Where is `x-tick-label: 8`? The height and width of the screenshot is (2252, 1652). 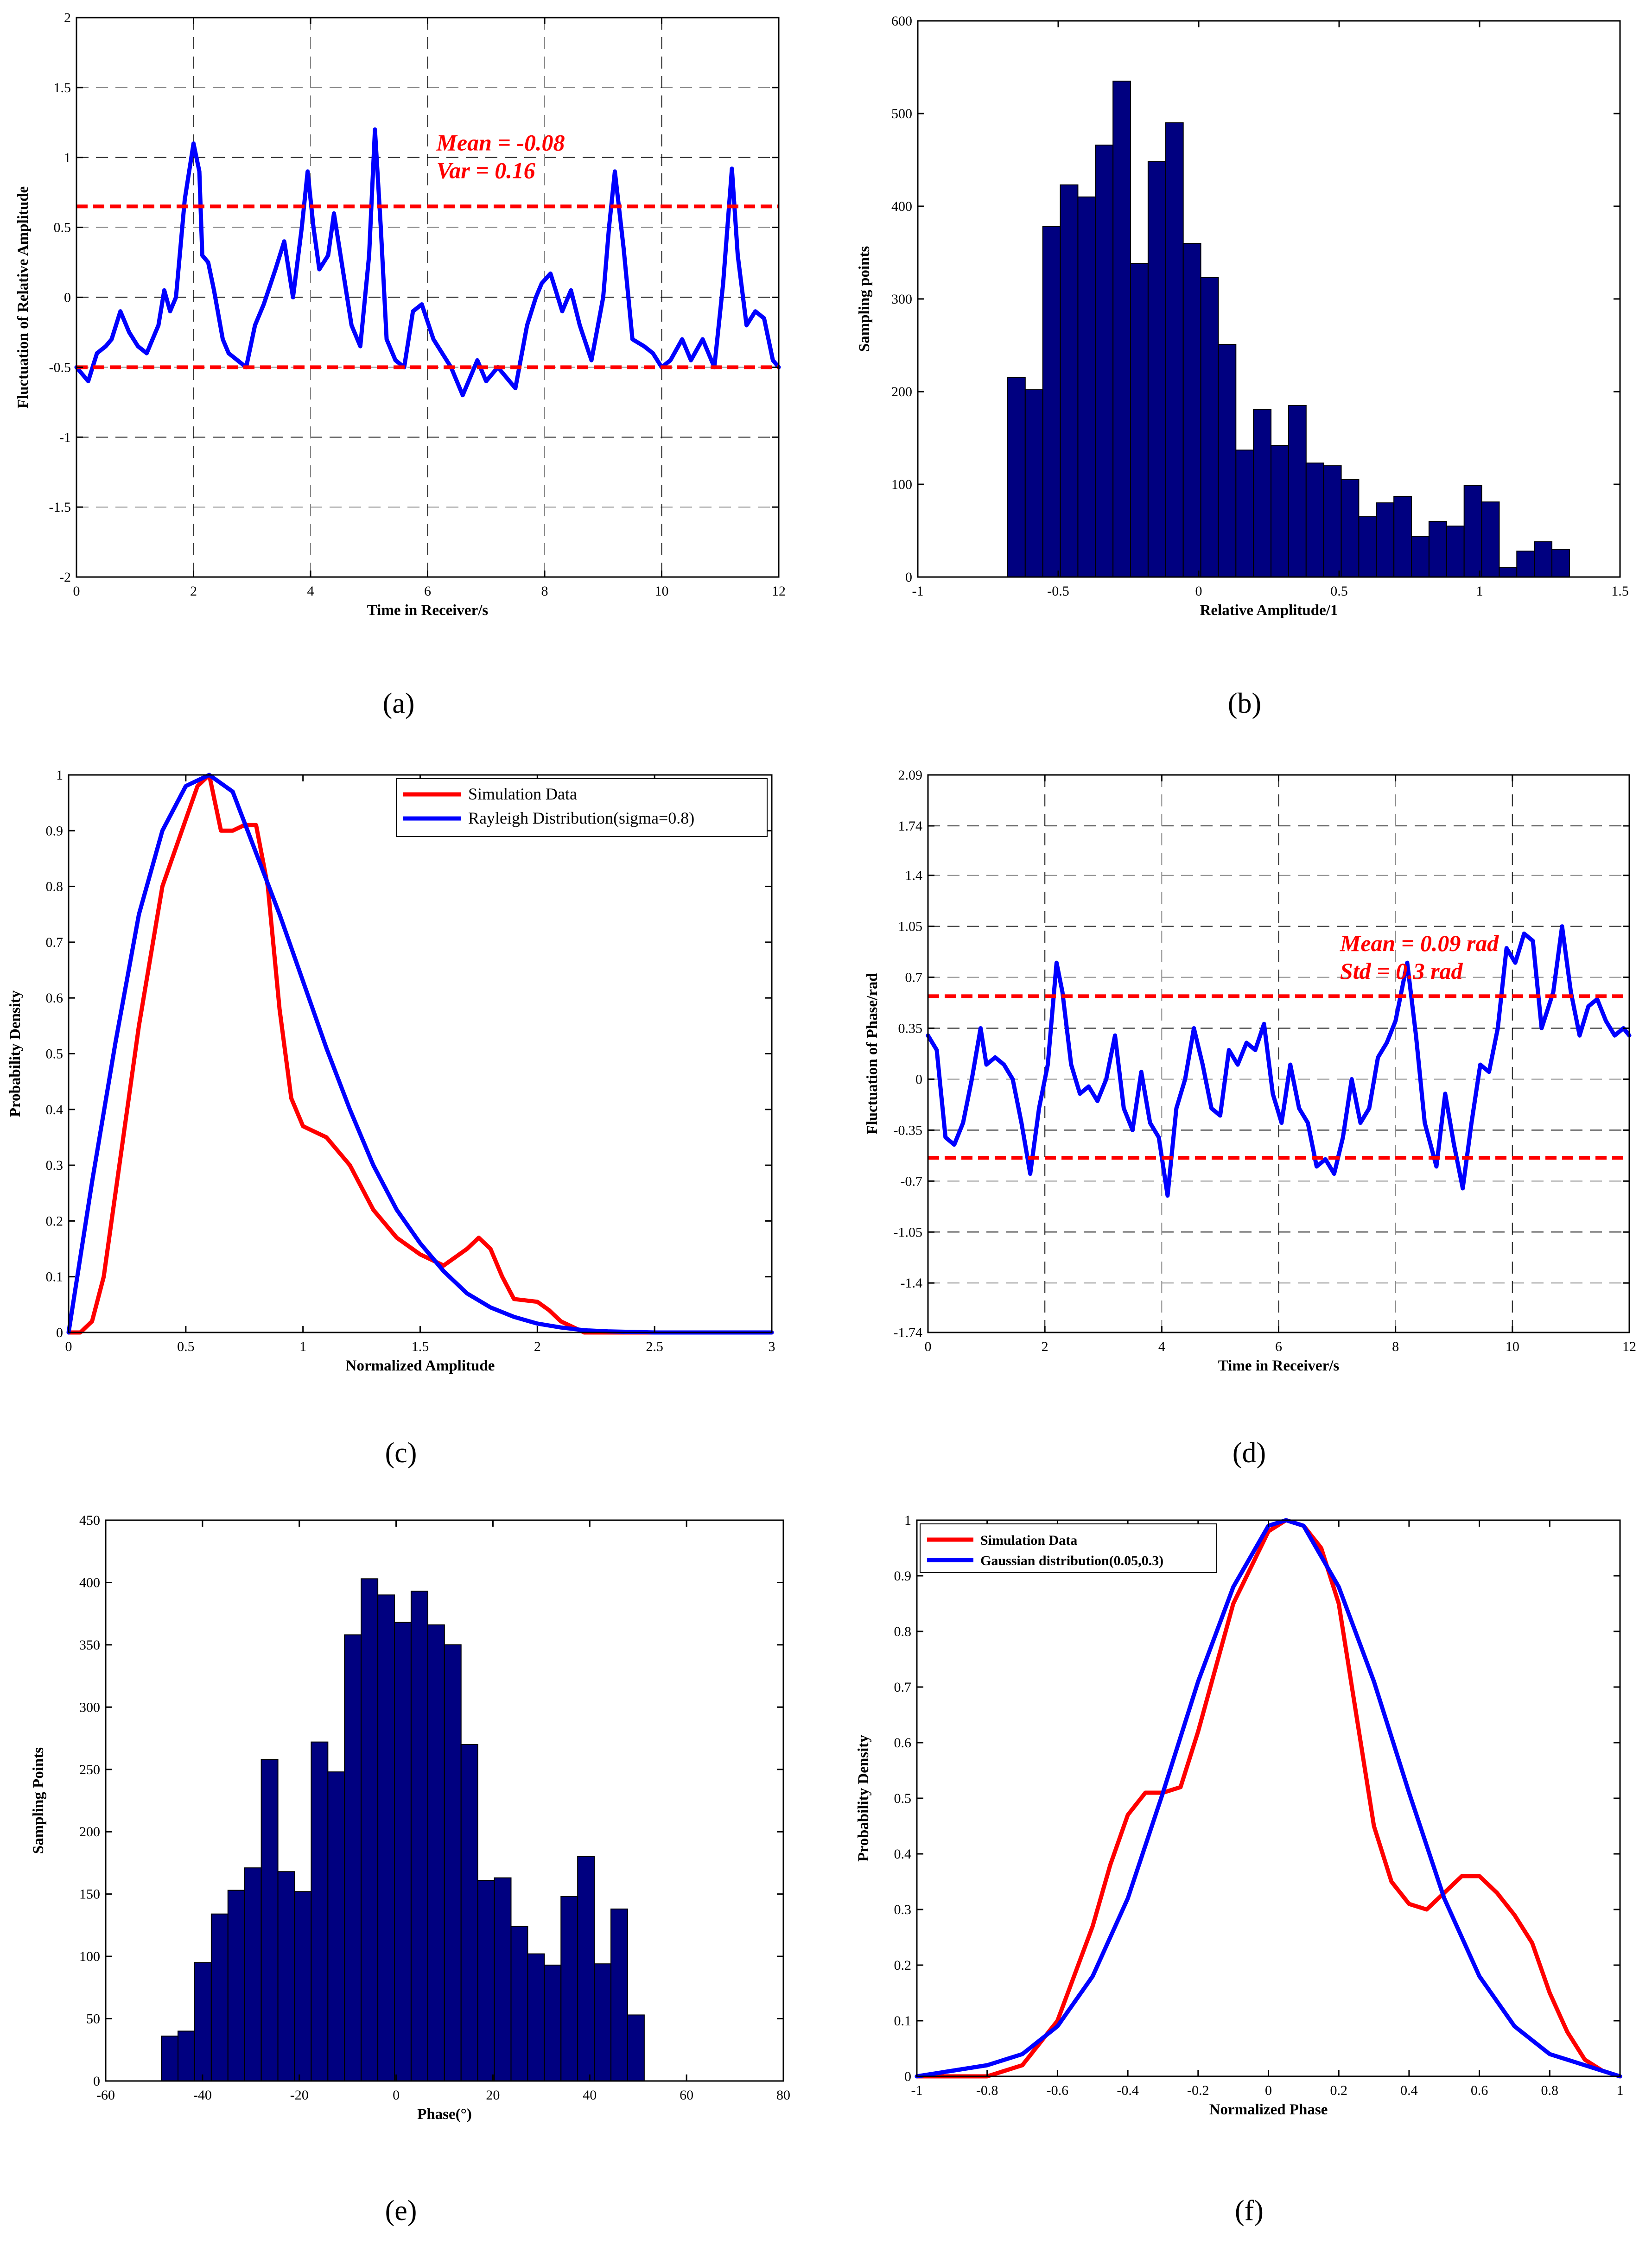
x-tick-label: 8 is located at coordinates (544, 591).